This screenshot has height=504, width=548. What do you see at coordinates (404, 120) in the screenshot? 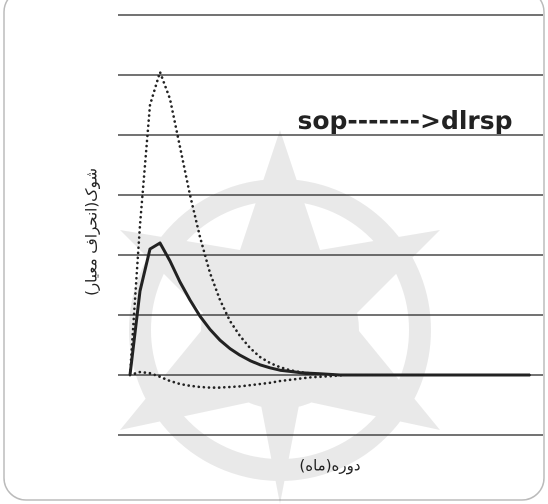
I see `chart-title: sop------->dlrsp` at bounding box center [404, 120].